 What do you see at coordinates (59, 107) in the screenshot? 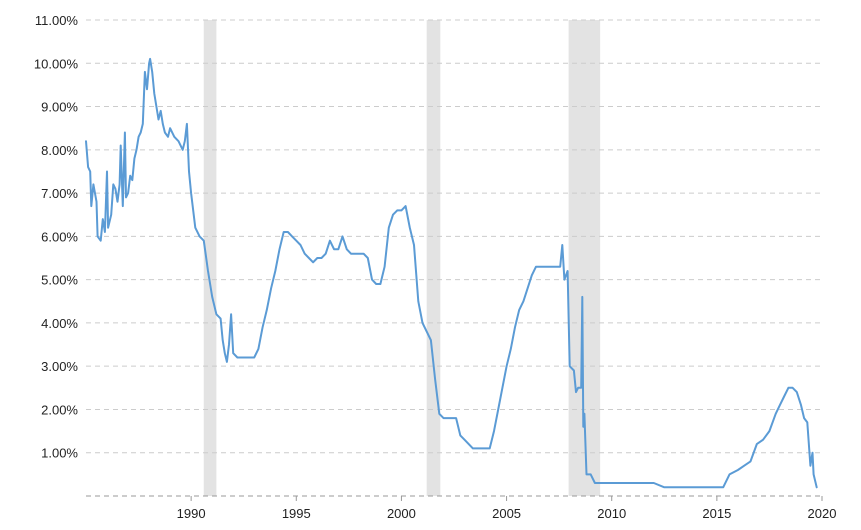
I see `y-tick-label: 9.00%` at bounding box center [59, 107].